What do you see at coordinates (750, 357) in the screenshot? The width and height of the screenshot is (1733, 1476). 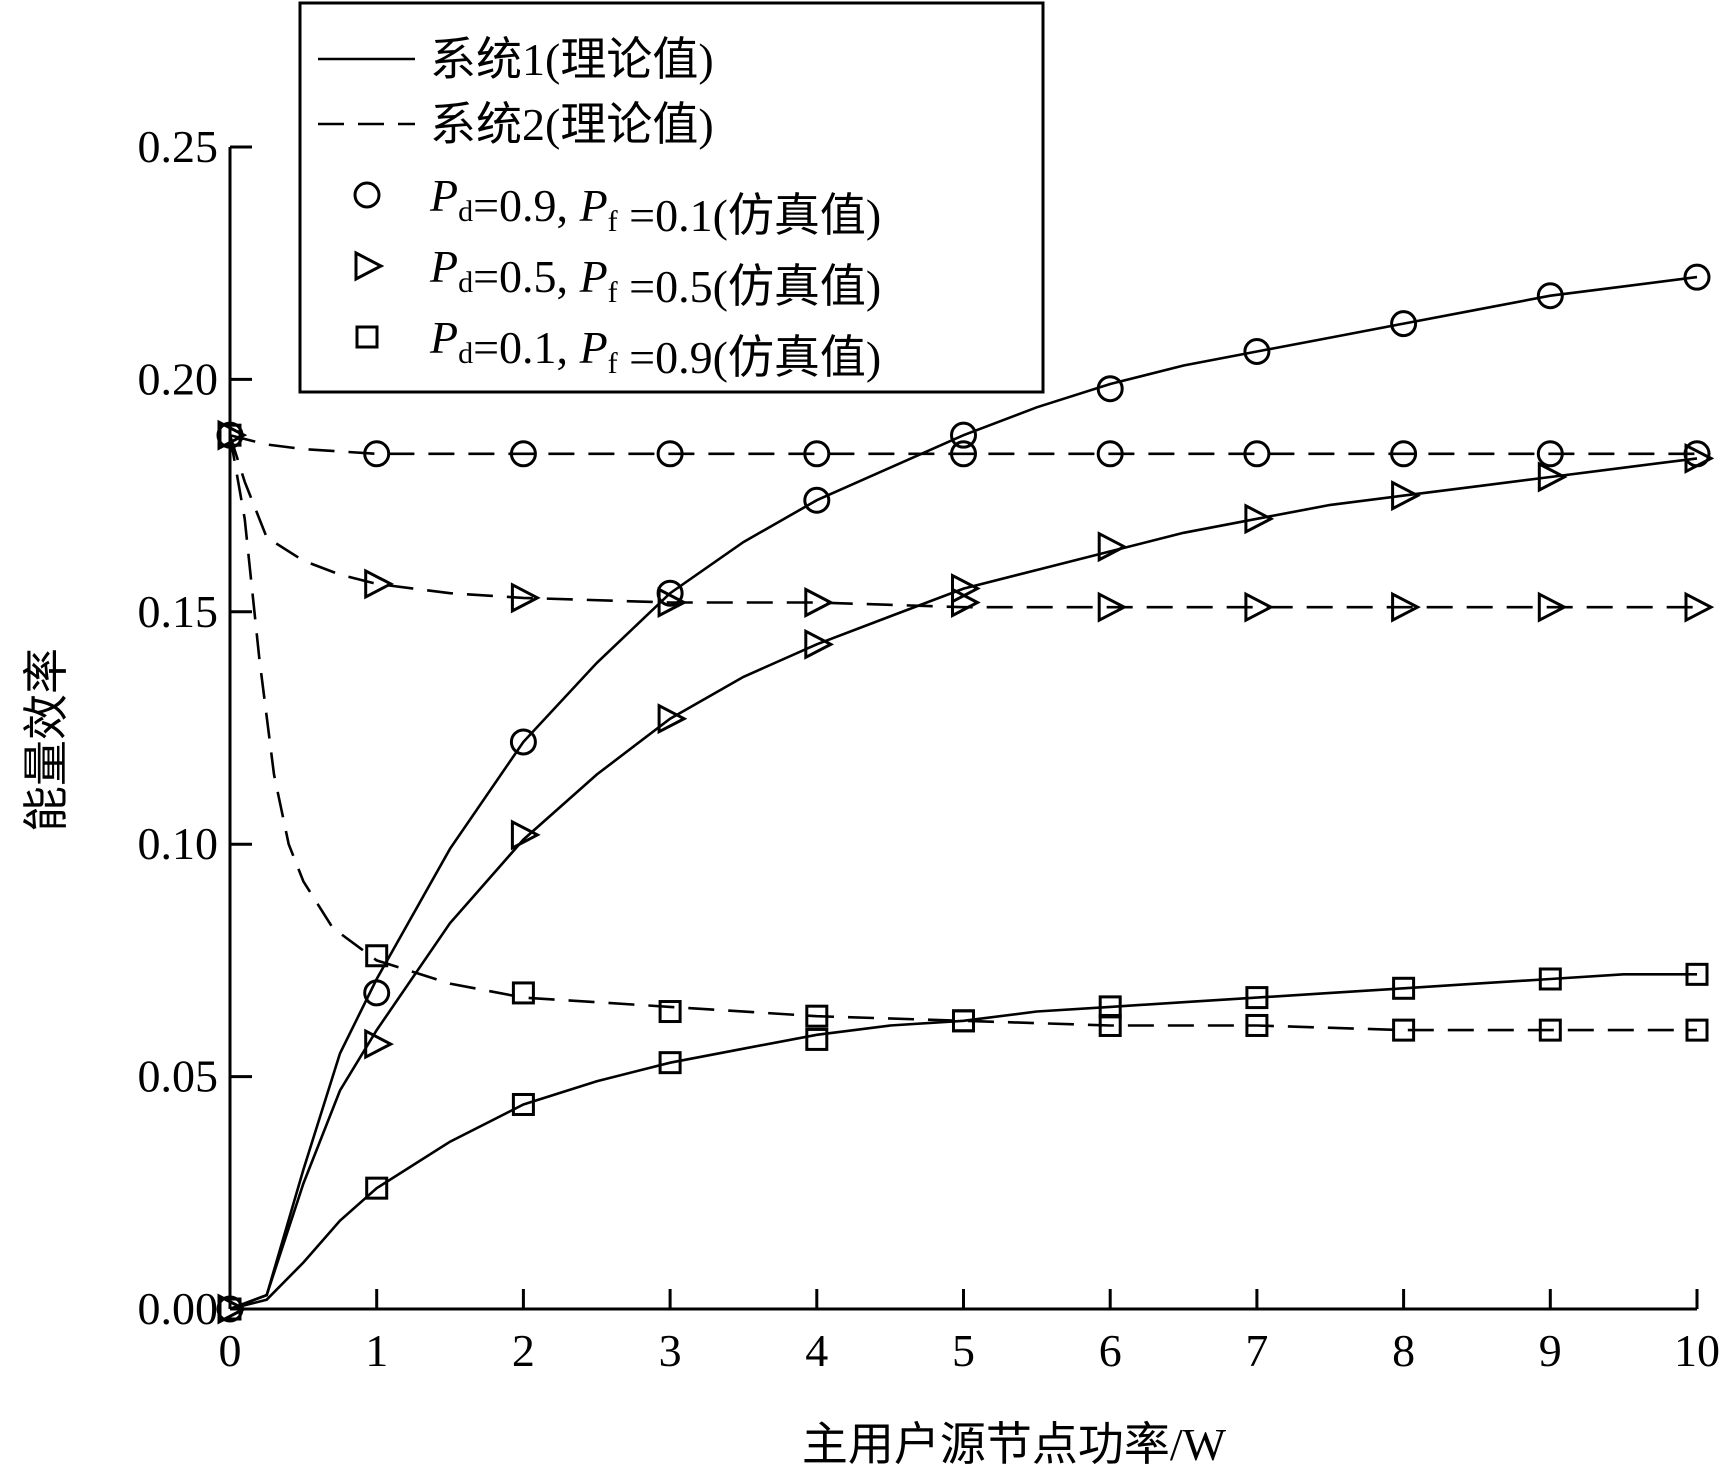 I see `legend-text-part: =0.9(仿真值)` at bounding box center [750, 357].